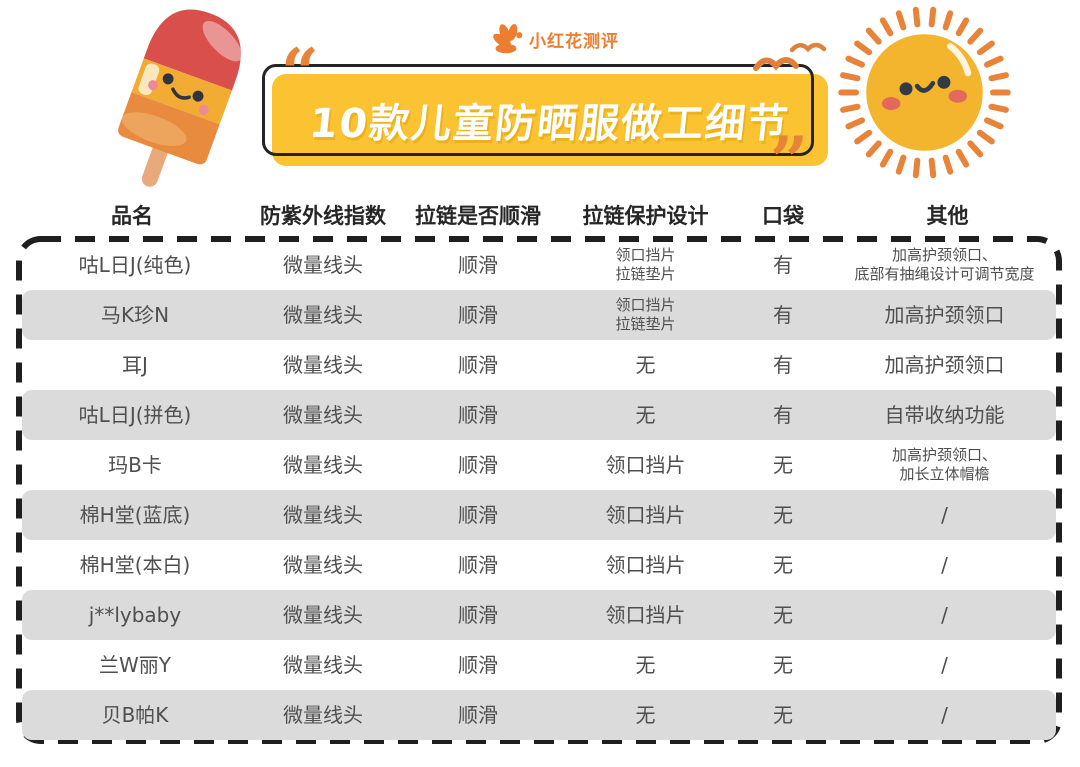 Image resolution: width=1080 pixels, height=767 pixels. What do you see at coordinates (944, 414) in the screenshot?
I see `cell-other: 自带收纳功能` at bounding box center [944, 414].